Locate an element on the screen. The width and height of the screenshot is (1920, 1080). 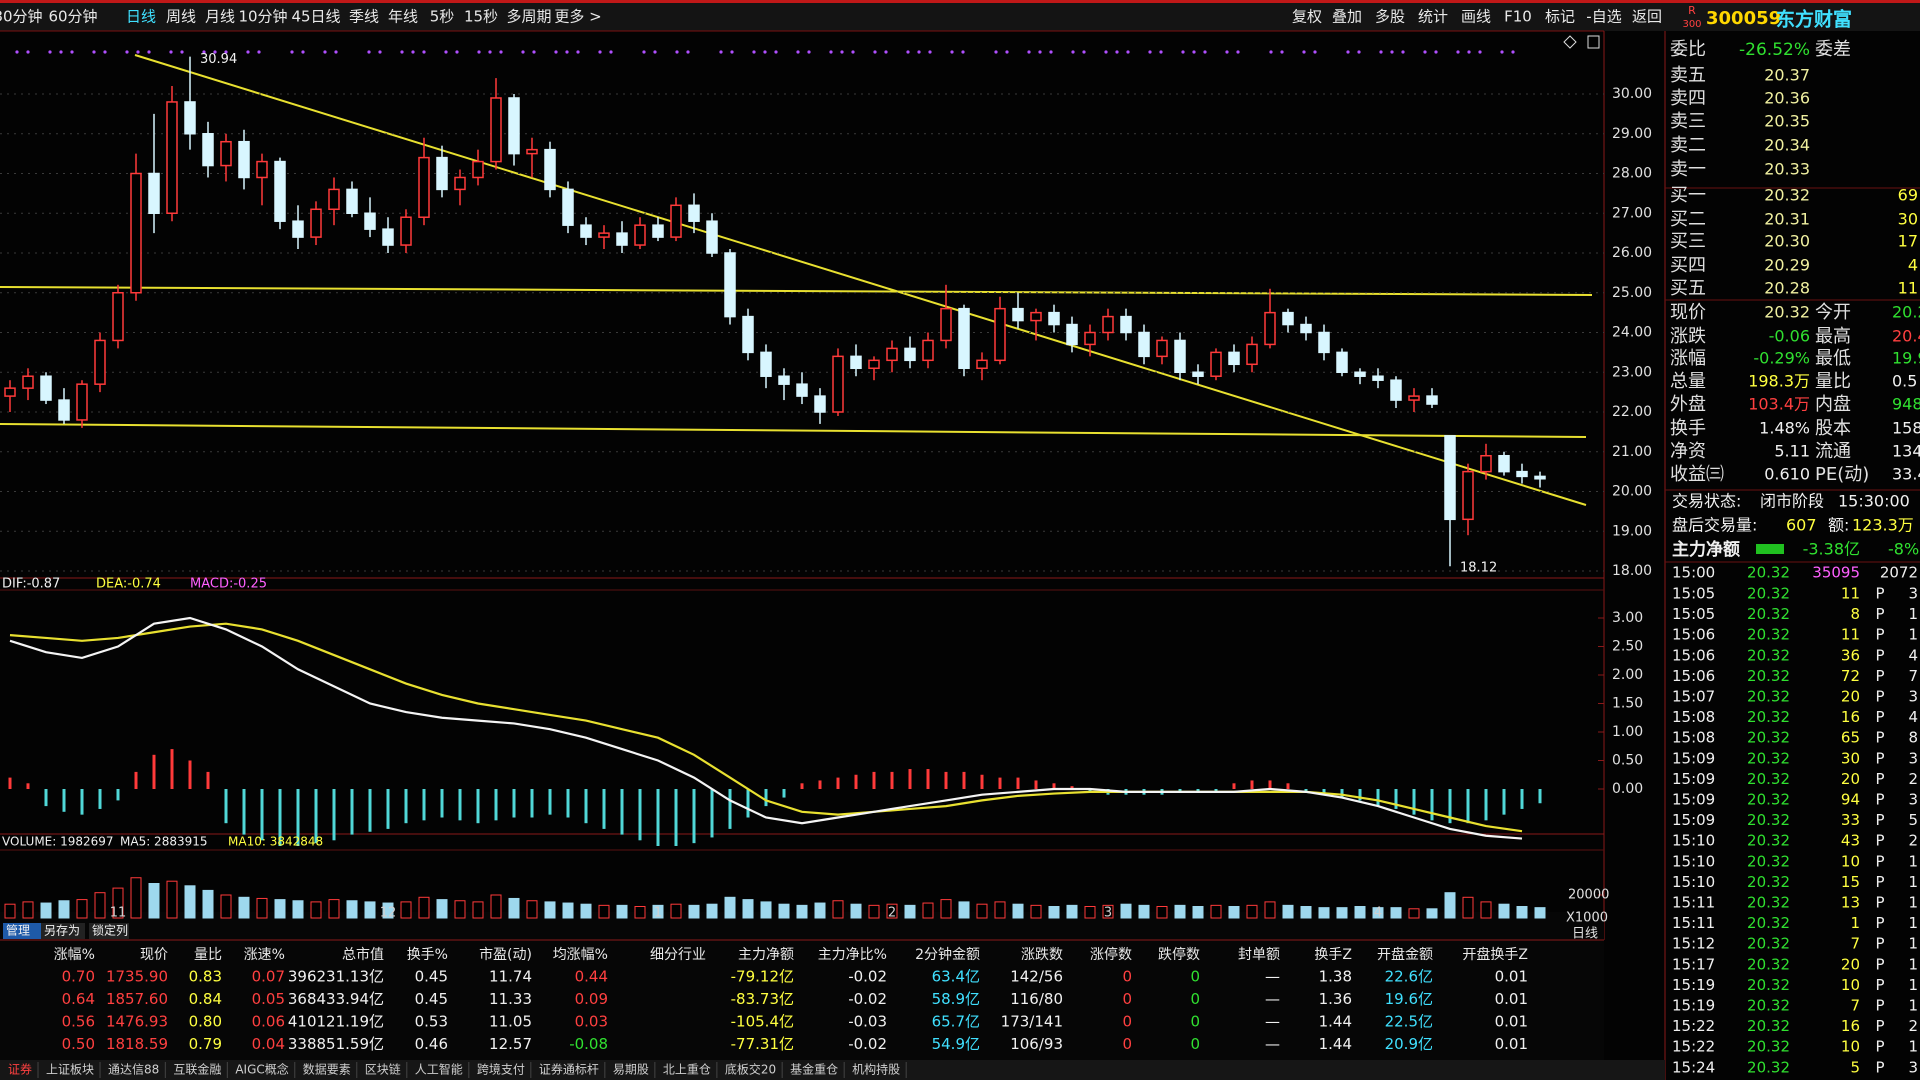
table-cell: 22.5亿 is located at coordinates (1409, 1022).